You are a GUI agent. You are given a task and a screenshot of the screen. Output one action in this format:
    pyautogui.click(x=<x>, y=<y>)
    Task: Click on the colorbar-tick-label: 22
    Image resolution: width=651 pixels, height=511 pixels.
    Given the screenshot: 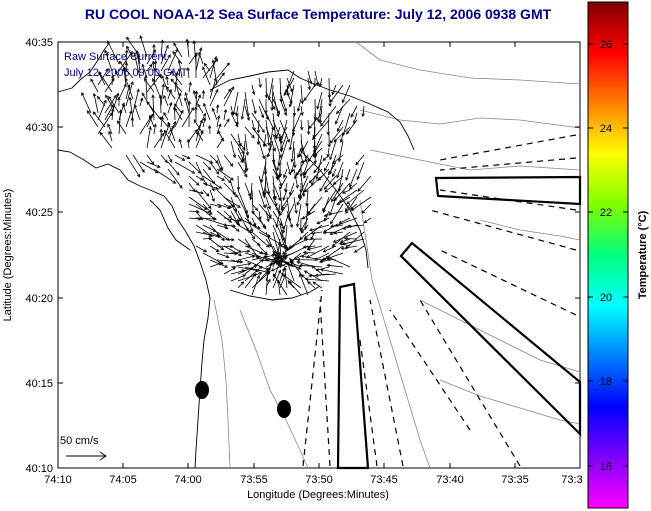 What is the action you would take?
    pyautogui.click(x=606, y=213)
    